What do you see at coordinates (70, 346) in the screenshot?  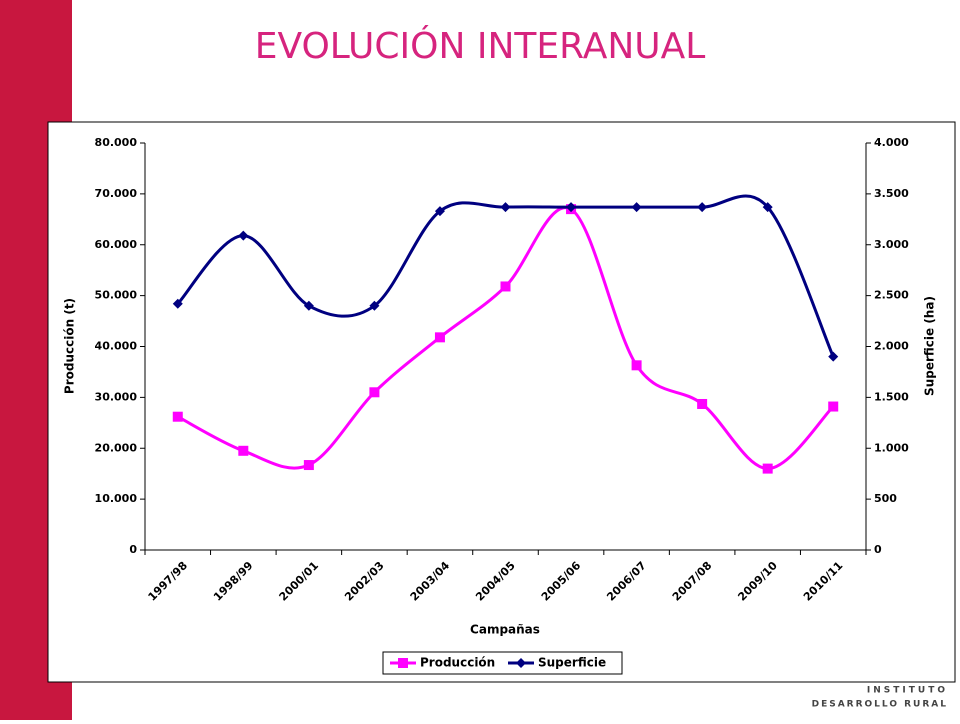 I see `y-axis-title: Producción (t)` at bounding box center [70, 346].